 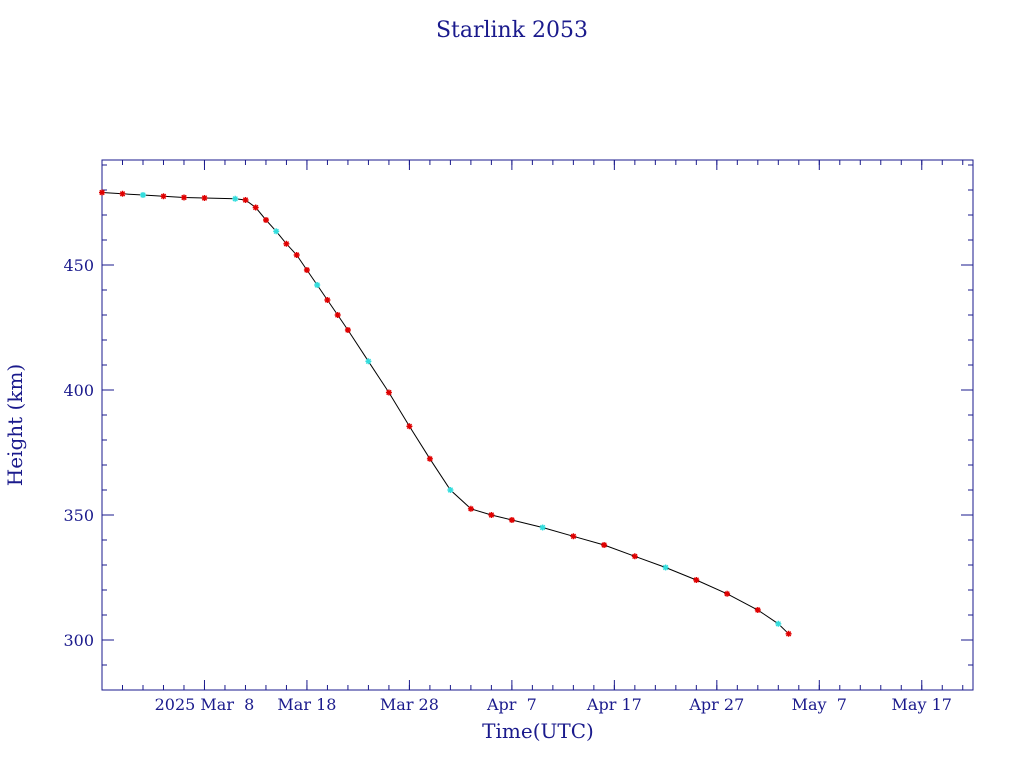 I want to click on x-tick-label: Apr 7, so click(x=511, y=704).